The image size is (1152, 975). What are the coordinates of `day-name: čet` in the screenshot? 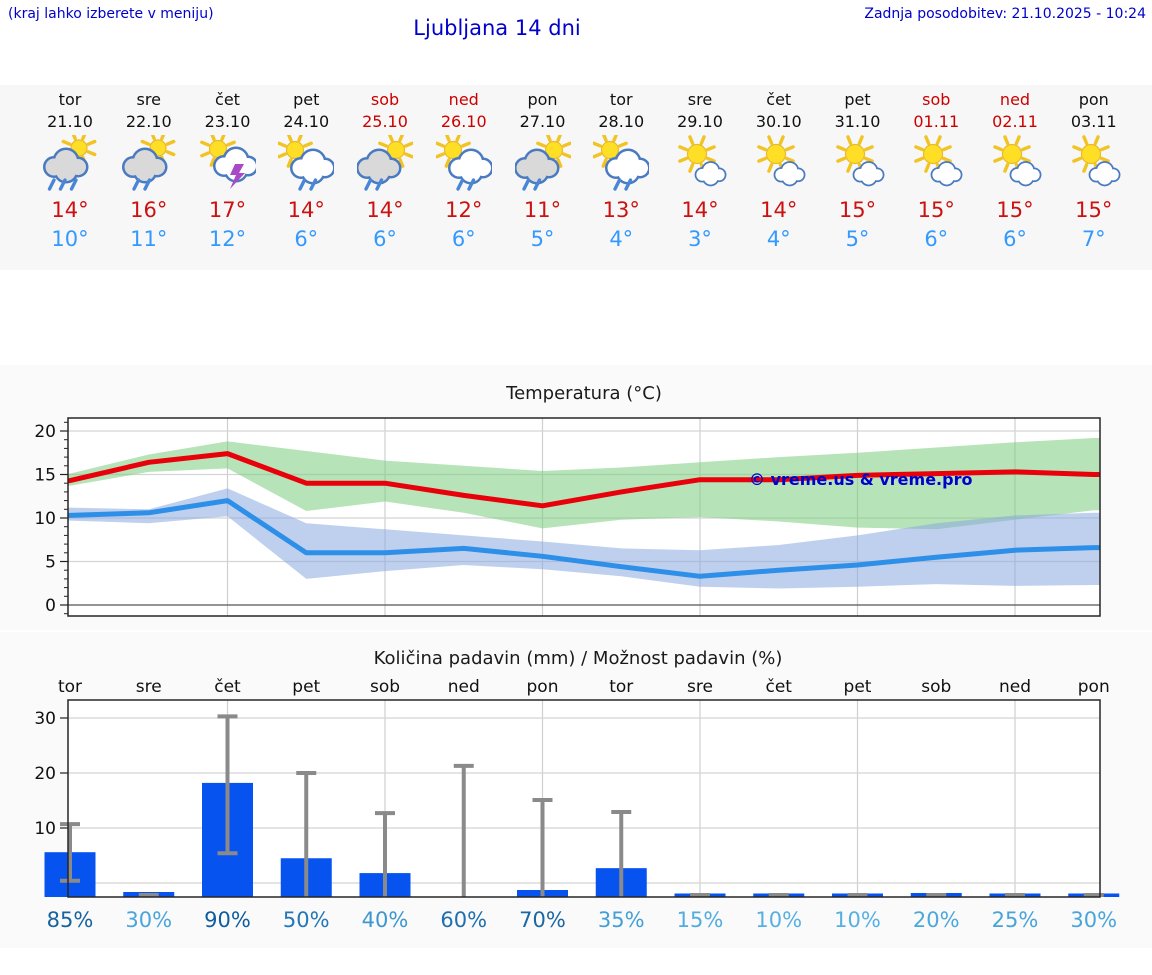 It's located at (227, 99).